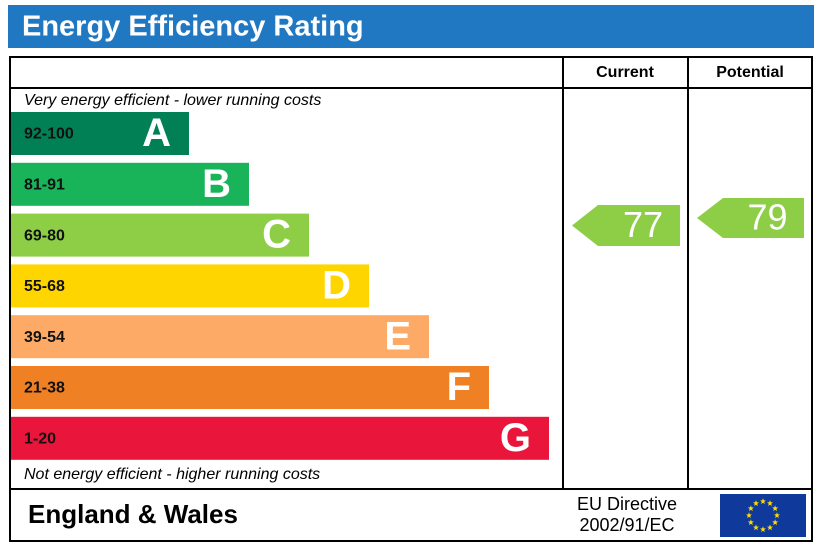 This screenshot has width=820, height=552. What do you see at coordinates (276, 235) in the screenshot?
I see `band-letter: C` at bounding box center [276, 235].